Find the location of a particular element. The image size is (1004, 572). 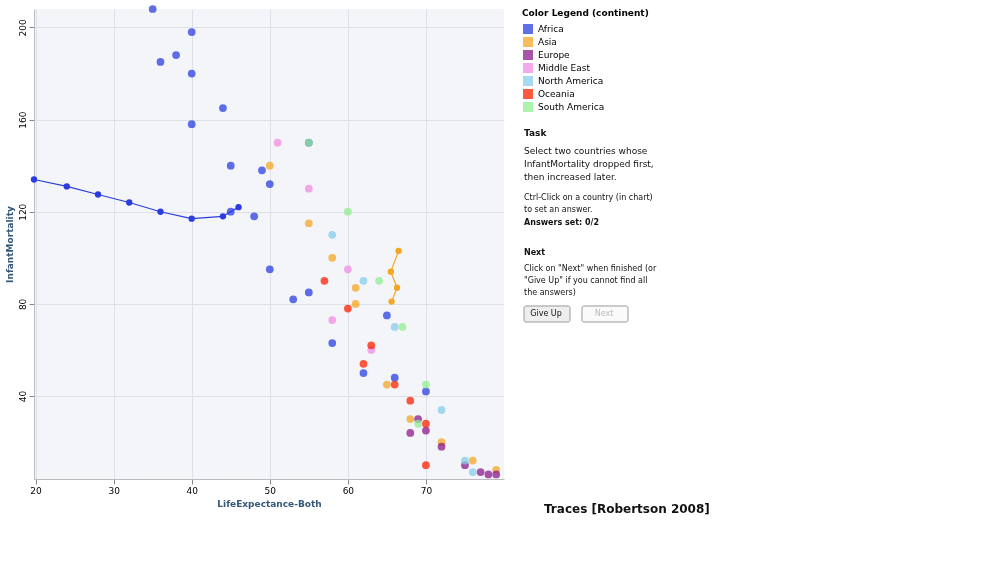

legend-label: Middle East is located at coordinates (564, 68).